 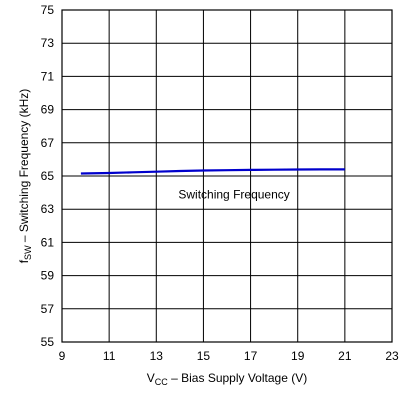 What do you see at coordinates (24, 167) in the screenshot?
I see `y-axis-label-rest: – Switching Frequency (kHz)` at bounding box center [24, 167].